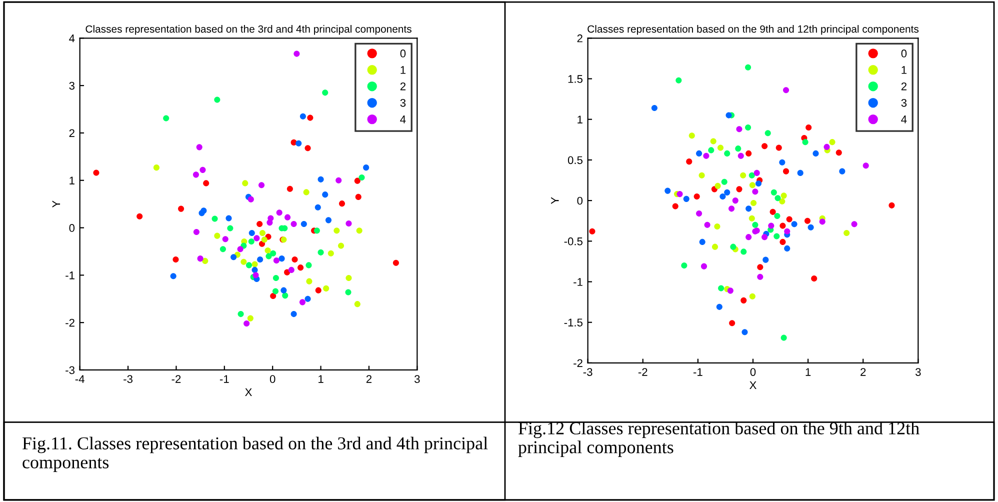  What do you see at coordinates (176, 379) in the screenshot?
I see `x-tick-label: -2` at bounding box center [176, 379].